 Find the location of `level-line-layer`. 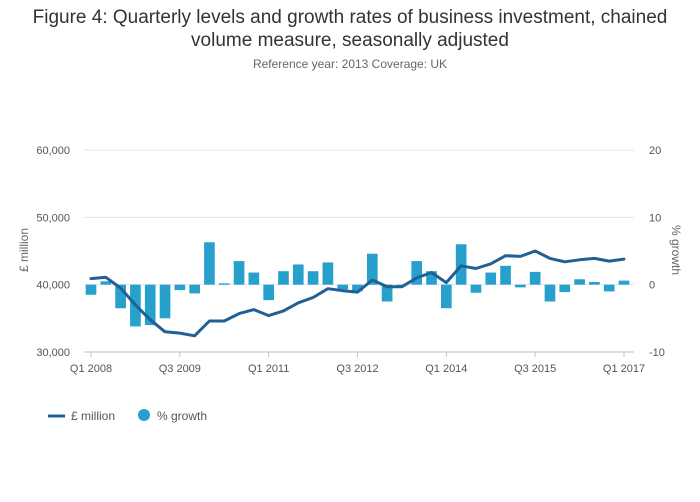

level-line-layer is located at coordinates (357, 293).